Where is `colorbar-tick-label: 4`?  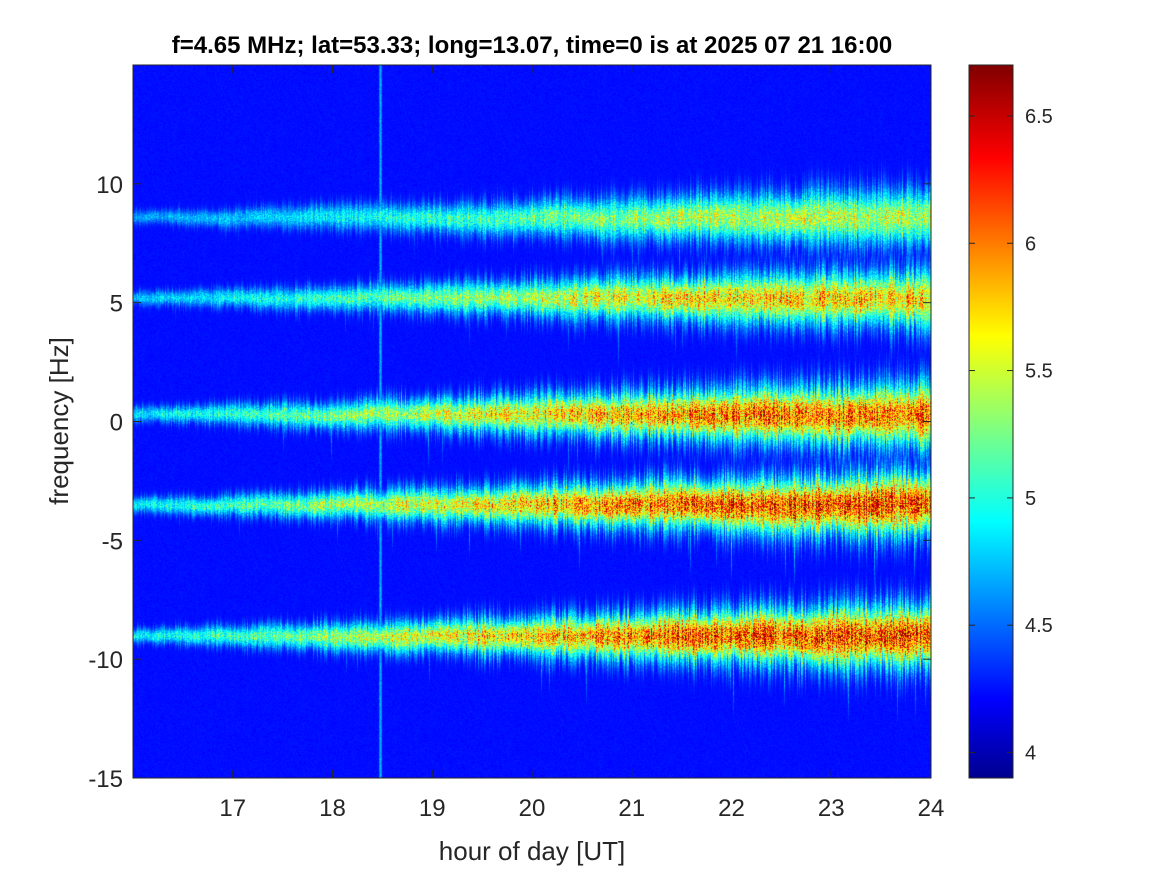 colorbar-tick-label: 4 is located at coordinates (1030, 754).